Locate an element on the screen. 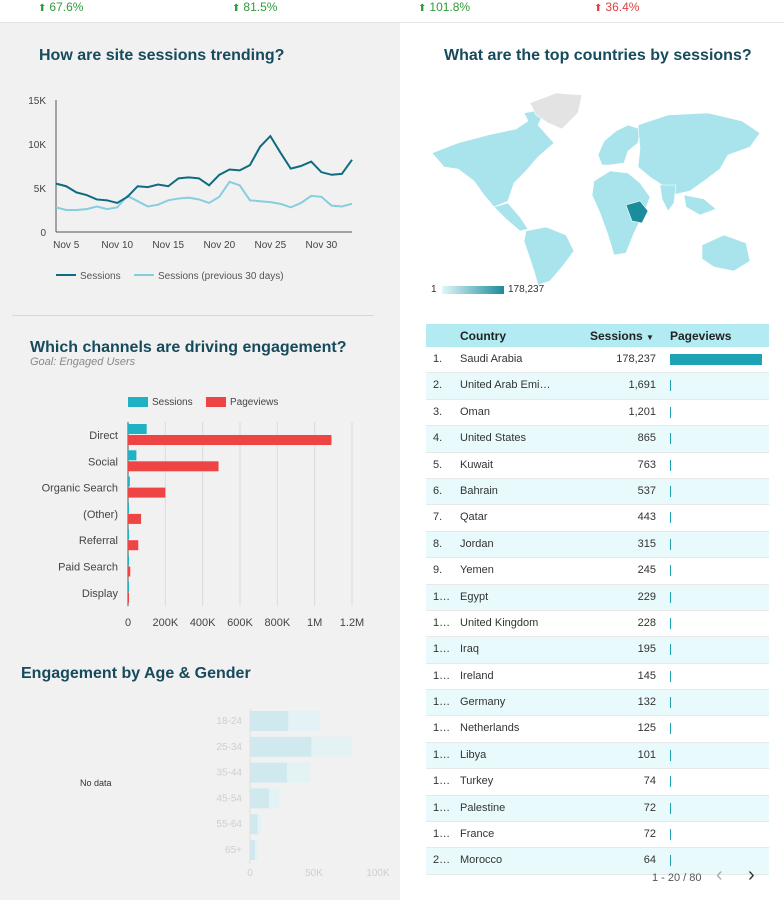 This screenshot has height=900, width=784. header-country: Country is located at coordinates (483, 336).